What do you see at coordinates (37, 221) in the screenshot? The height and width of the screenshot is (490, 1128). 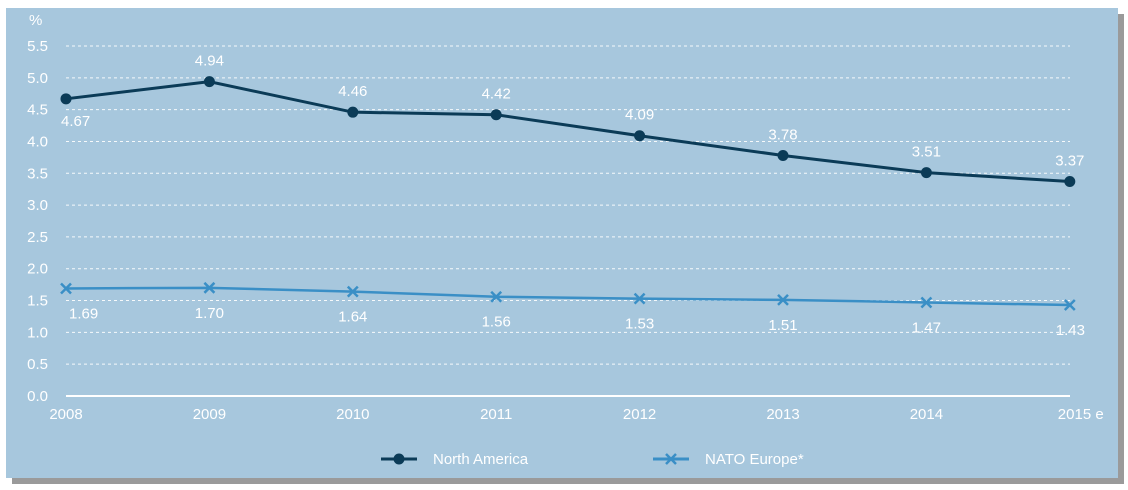 I see `y-axis-ticks: 0.0 0.5 1.0 1.5 2.0 2.5 3.0 3.5 4.0 4.5 5.0 5.5` at bounding box center [37, 221].